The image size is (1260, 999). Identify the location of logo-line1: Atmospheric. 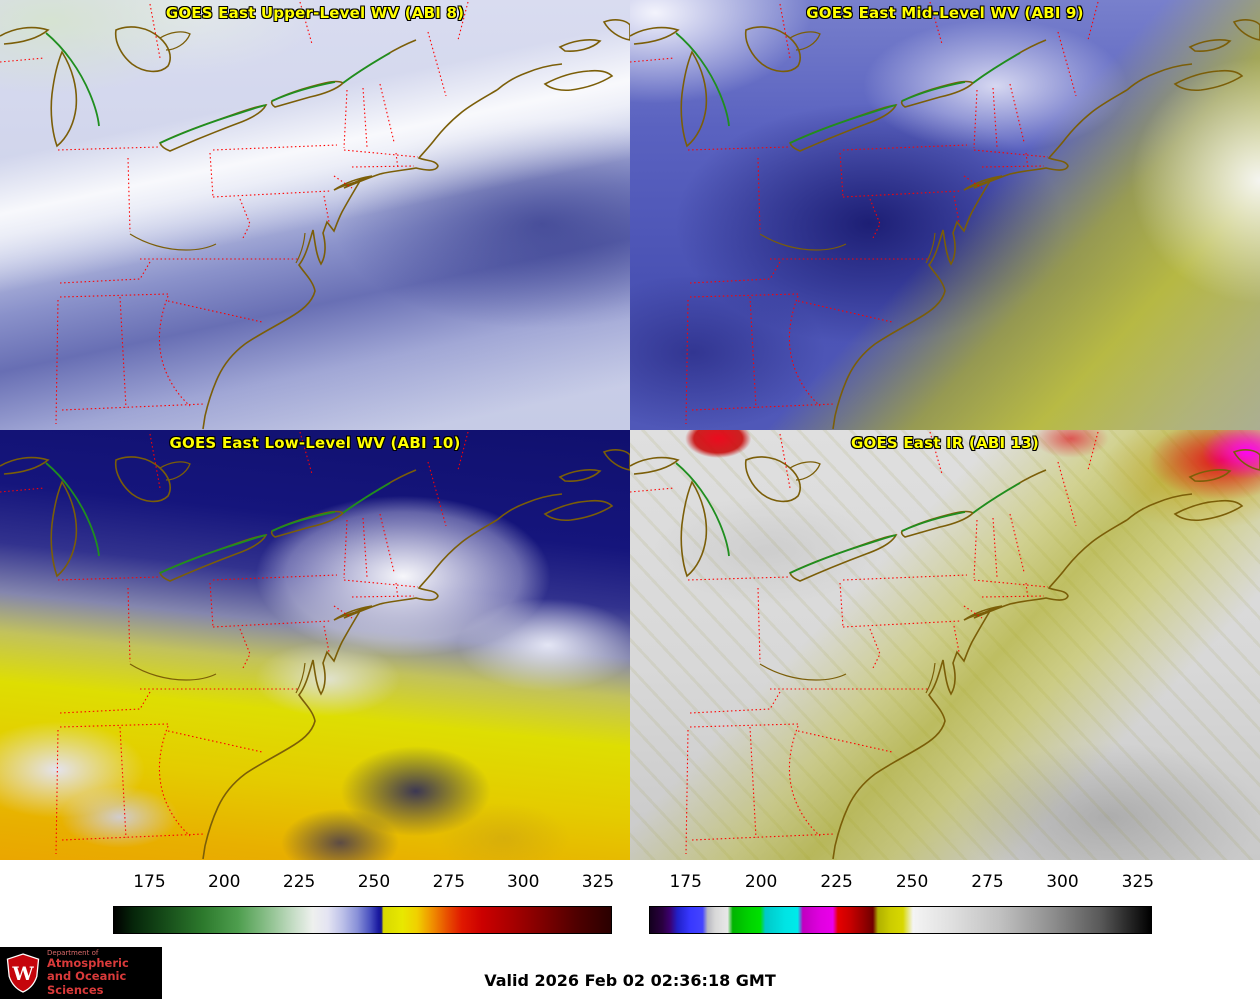
(88, 963).